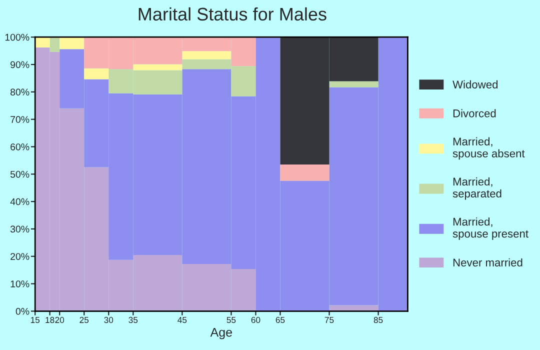 The image size is (540, 350). What do you see at coordinates (20, 284) in the screenshot?
I see `y-tick-label: 10%` at bounding box center [20, 284].